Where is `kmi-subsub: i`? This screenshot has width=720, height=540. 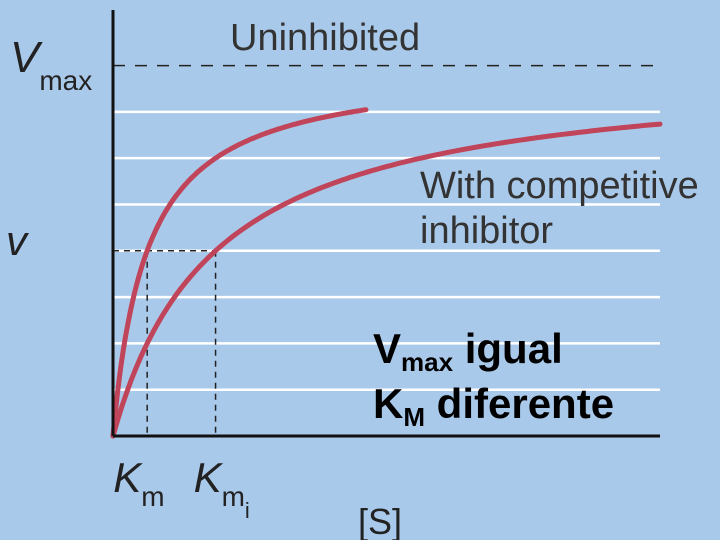 kmi-subsub: i is located at coordinates (247, 510).